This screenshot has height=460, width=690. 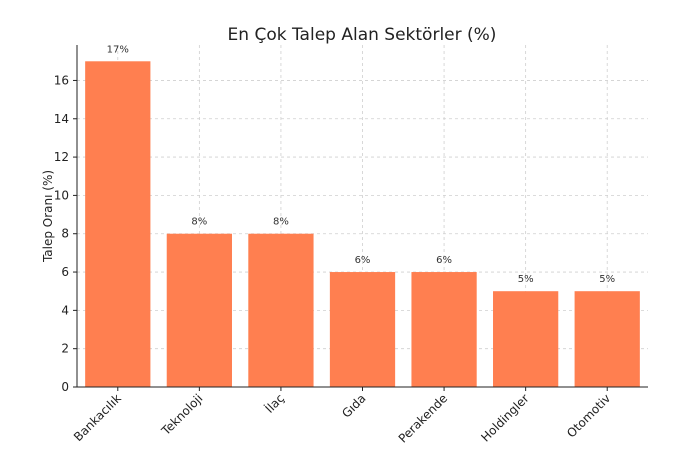 What do you see at coordinates (423, 418) in the screenshot?
I see `x-tick-label: Perakende` at bounding box center [423, 418].